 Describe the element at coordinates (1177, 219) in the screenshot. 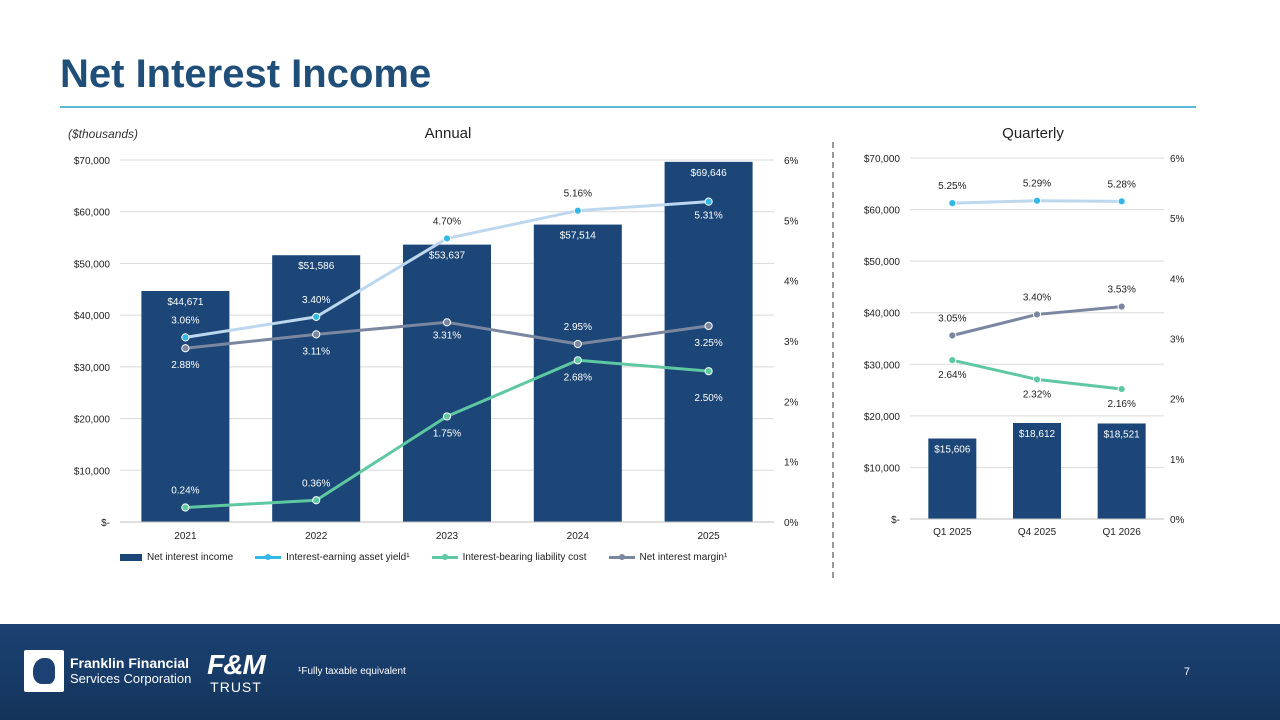

I see `quarterly-y2-tick-label: 5%` at that location.